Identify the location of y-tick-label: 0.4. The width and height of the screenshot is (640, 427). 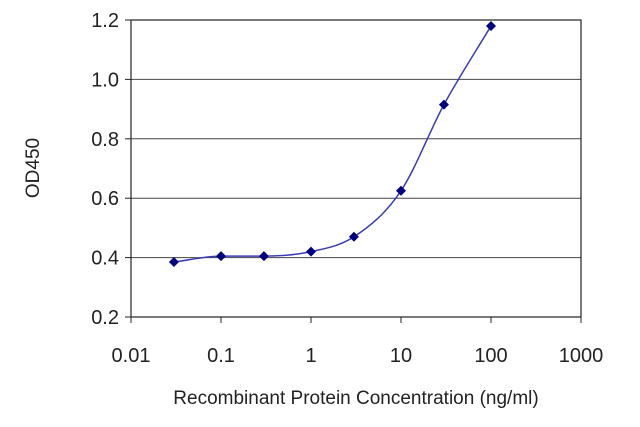
(105, 259).